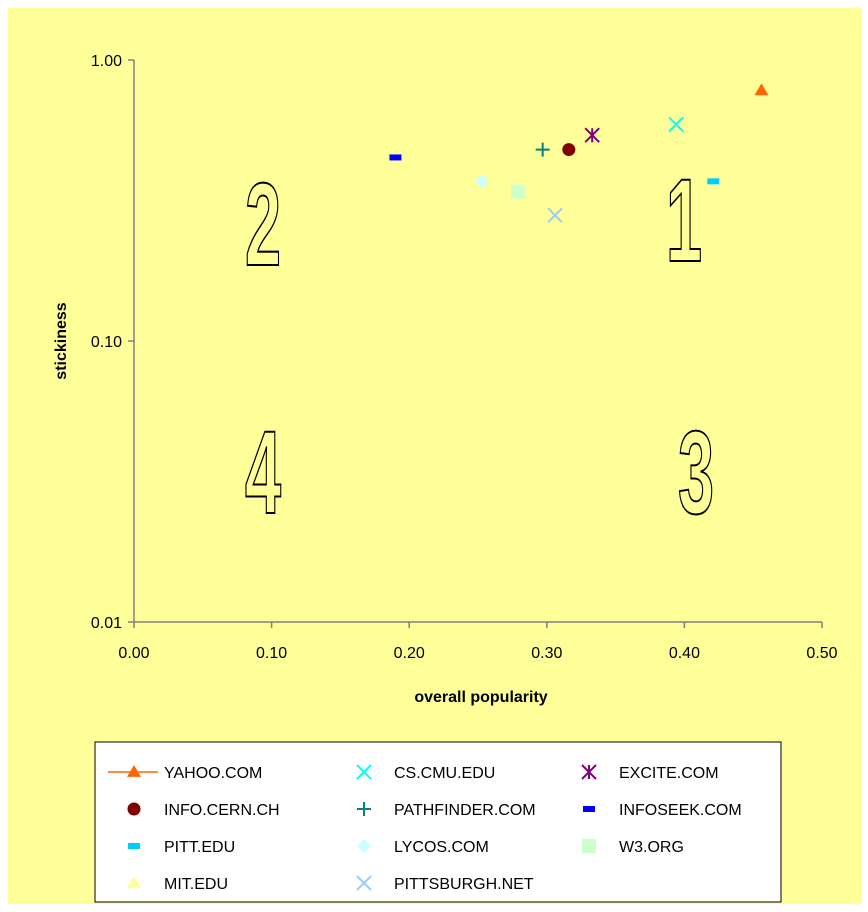  What do you see at coordinates (133, 653) in the screenshot?
I see `x-tick-label: 0.00` at bounding box center [133, 653].